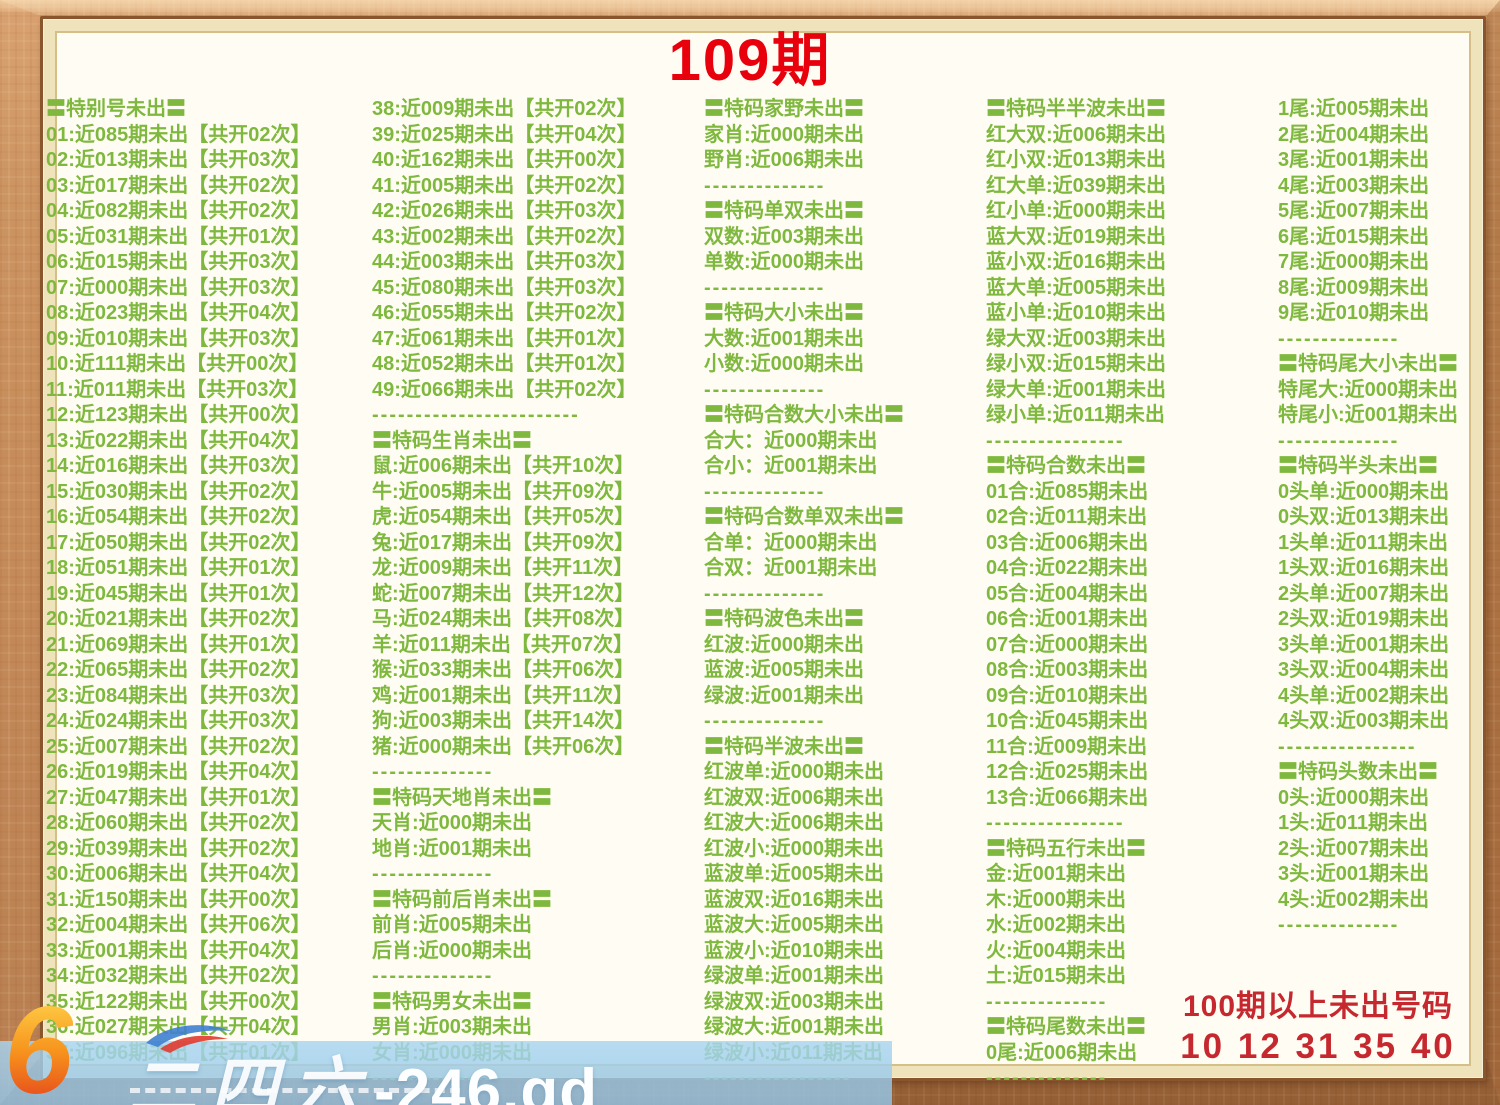  Describe the element at coordinates (1066, 466) in the screenshot. I see `section-header: 〓特码合数未出〓` at that location.